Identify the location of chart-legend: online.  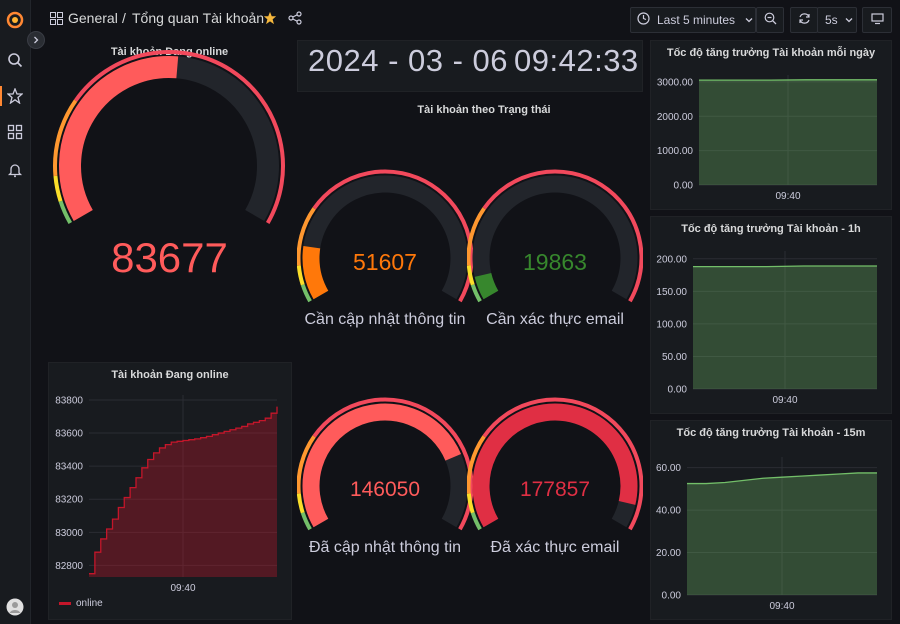
(81, 603).